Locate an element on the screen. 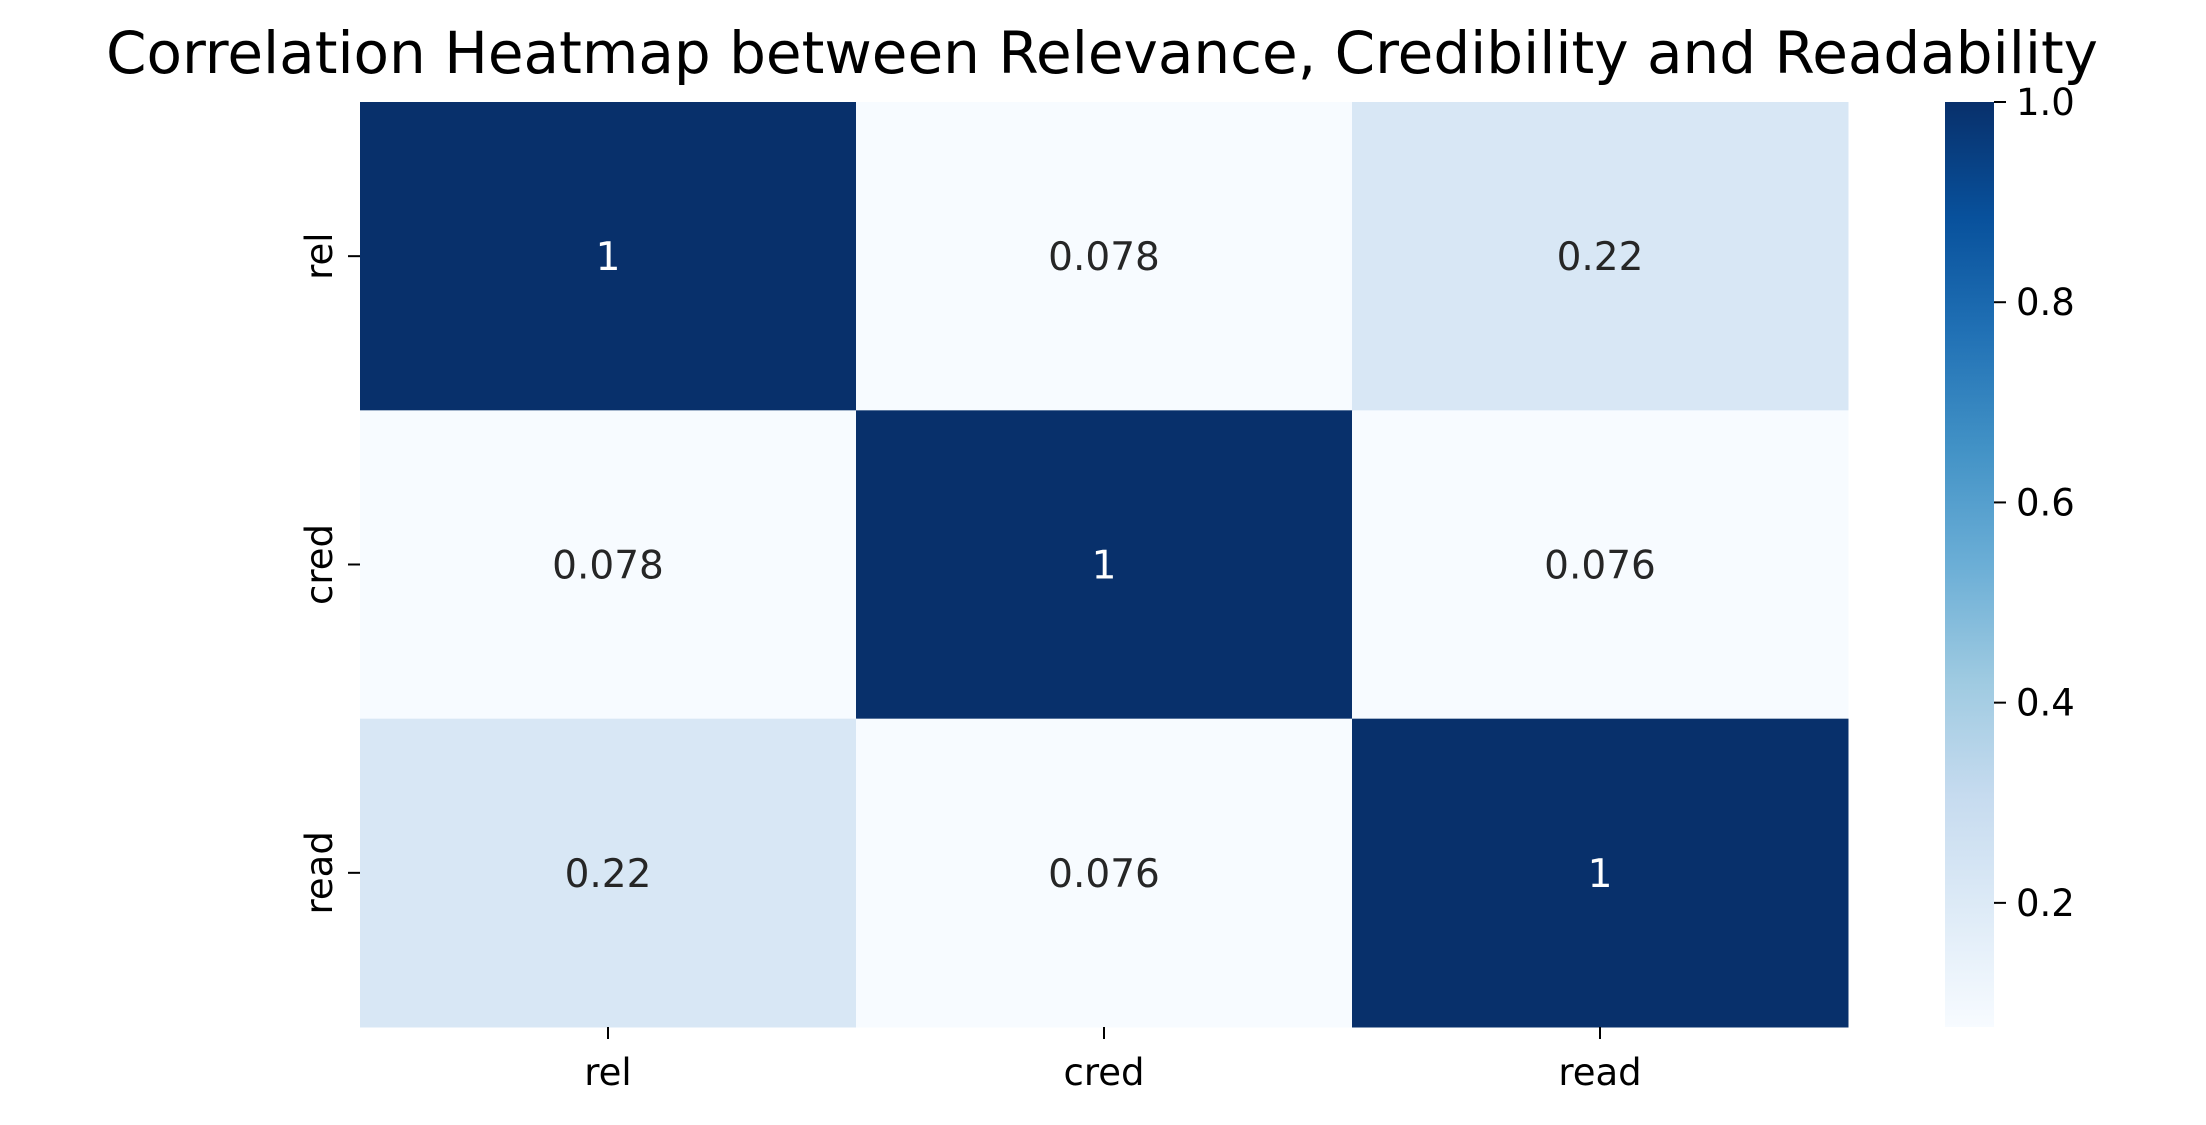  heatmap-cell-cred-read is located at coordinates (1600, 565).